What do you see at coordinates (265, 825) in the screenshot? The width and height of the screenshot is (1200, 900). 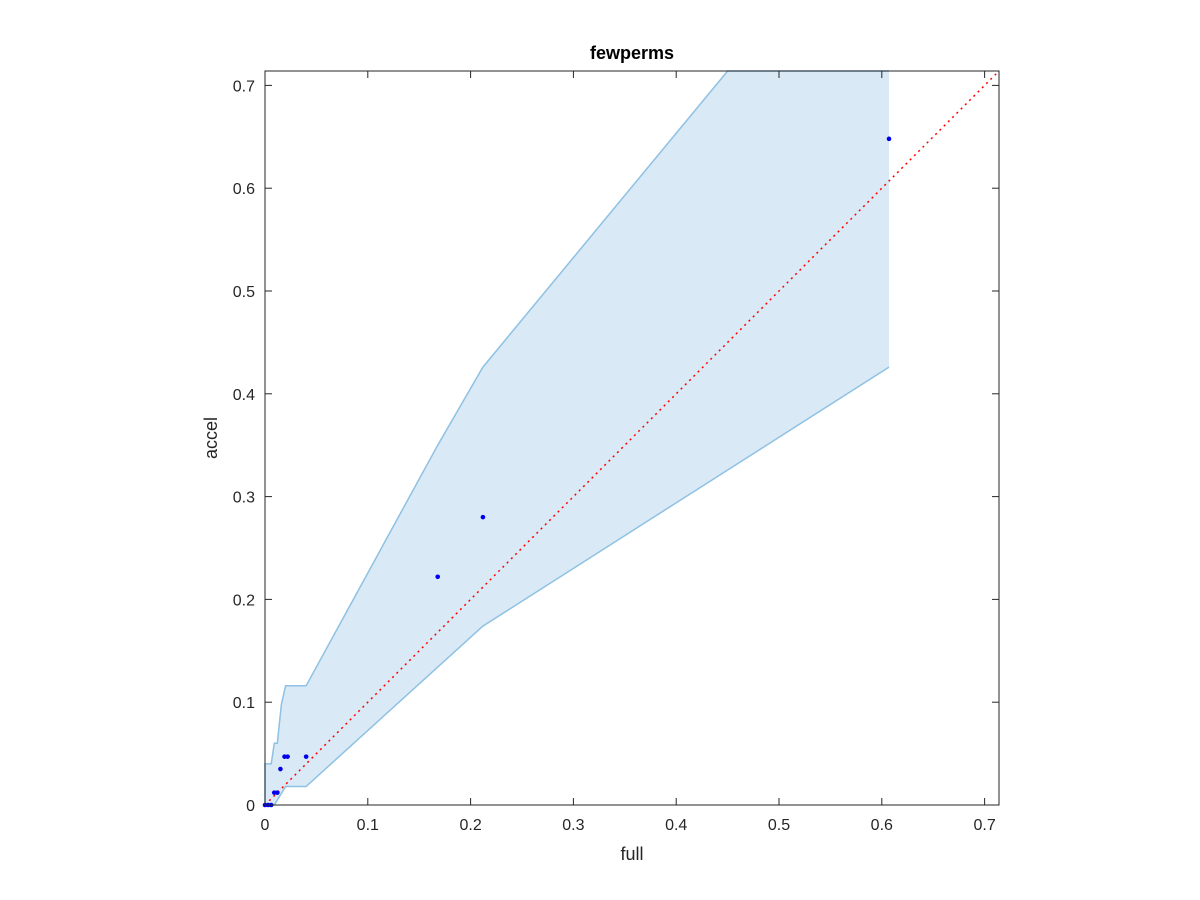 I see `x-tick-label: 0` at bounding box center [265, 825].